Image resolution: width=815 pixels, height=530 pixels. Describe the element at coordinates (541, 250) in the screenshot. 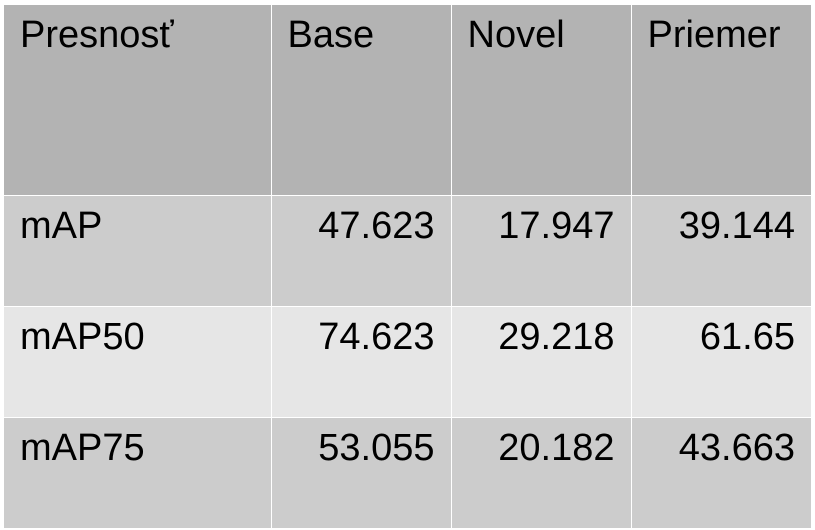

I see `table-cell: 17.947` at that location.